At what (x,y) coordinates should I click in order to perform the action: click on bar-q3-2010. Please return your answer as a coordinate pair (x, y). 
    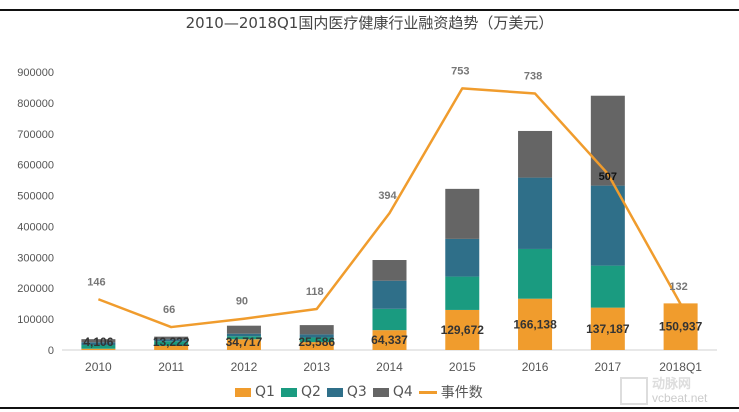
    Looking at the image, I should click on (98, 344).